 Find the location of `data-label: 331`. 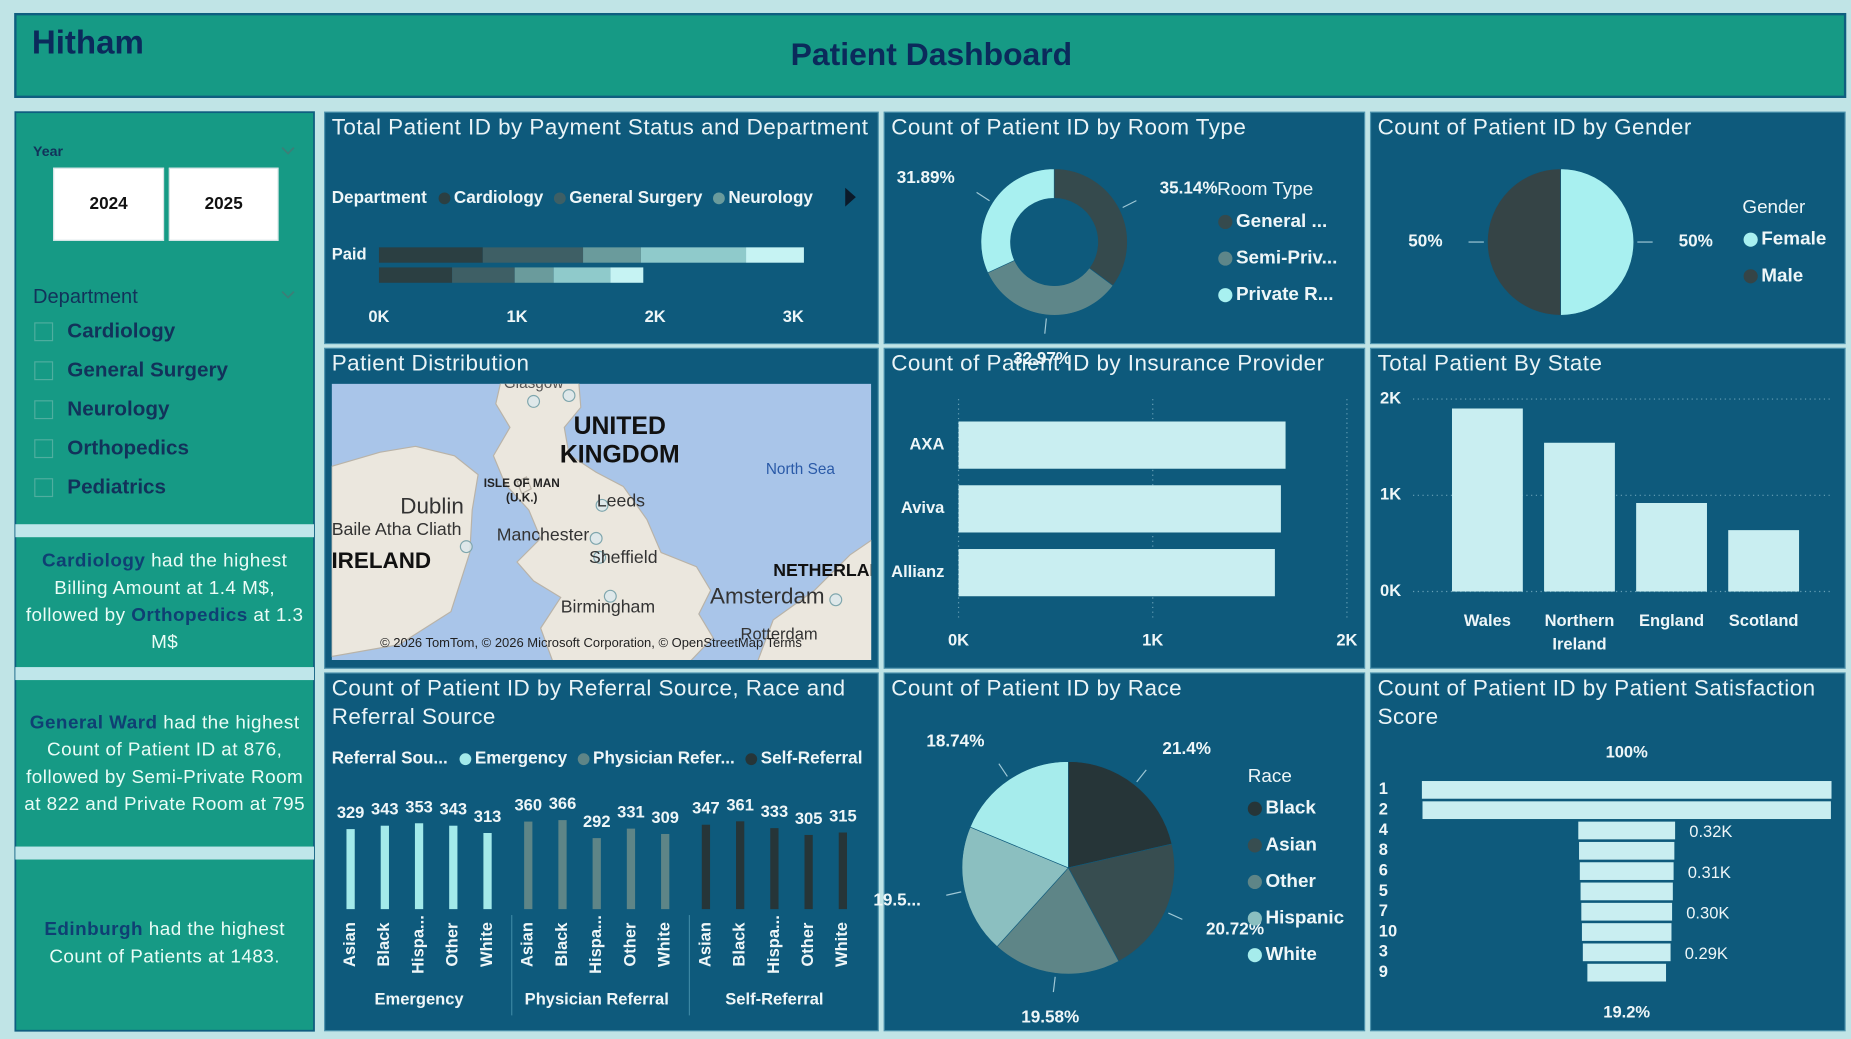

data-label: 331 is located at coordinates (631, 812).